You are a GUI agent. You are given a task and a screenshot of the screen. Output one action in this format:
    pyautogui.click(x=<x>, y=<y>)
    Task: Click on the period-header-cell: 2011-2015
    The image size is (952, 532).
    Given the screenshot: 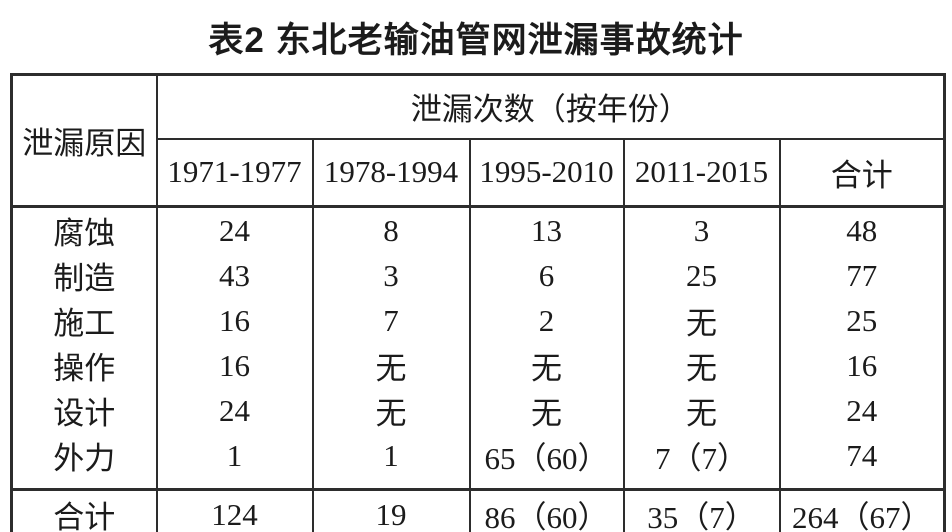 What is the action you would take?
    pyautogui.click(x=701, y=172)
    